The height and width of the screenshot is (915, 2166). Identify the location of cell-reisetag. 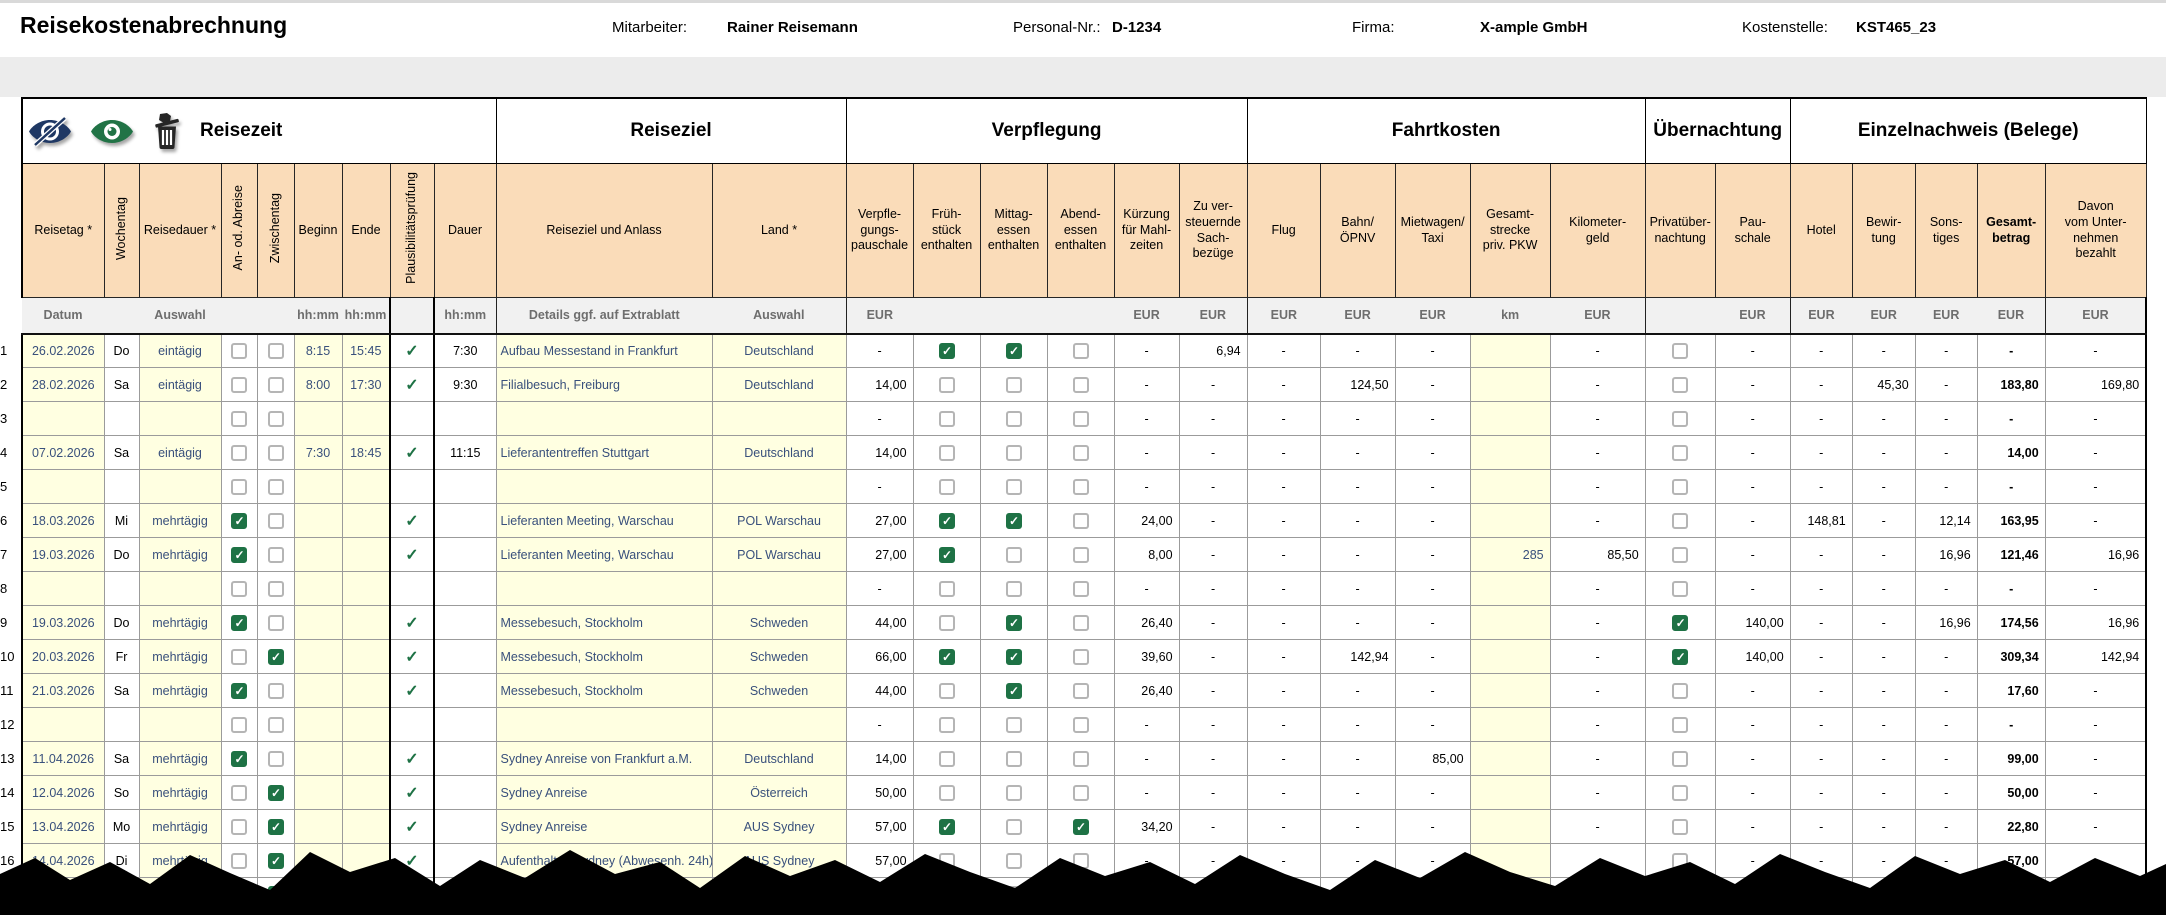
(63, 724).